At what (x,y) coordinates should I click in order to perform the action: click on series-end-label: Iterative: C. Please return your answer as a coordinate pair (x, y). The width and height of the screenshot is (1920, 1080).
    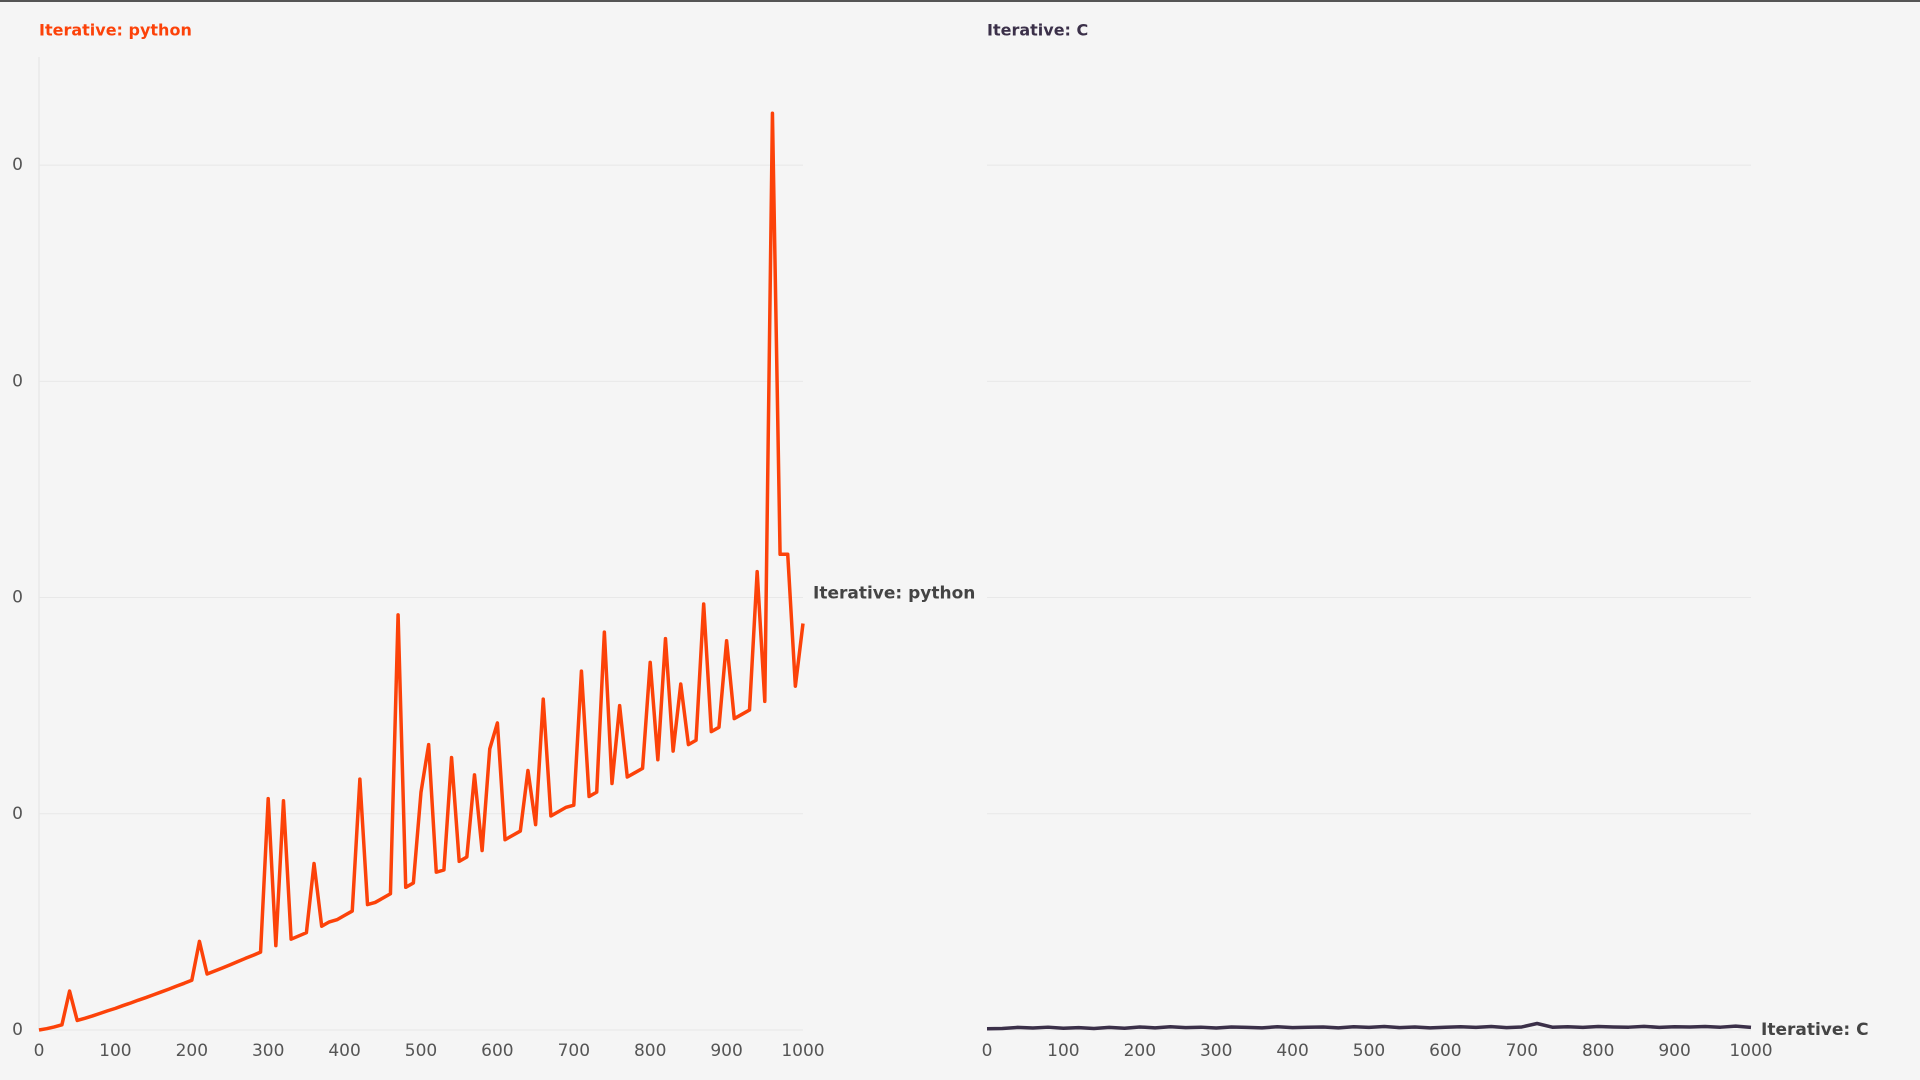
    Looking at the image, I should click on (1815, 1030).